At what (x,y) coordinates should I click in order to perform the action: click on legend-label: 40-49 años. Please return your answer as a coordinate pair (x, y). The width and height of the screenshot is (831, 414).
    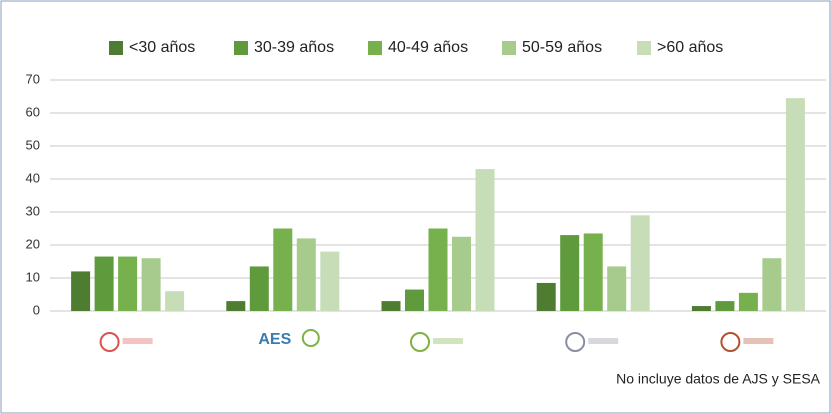
    Looking at the image, I should click on (428, 47).